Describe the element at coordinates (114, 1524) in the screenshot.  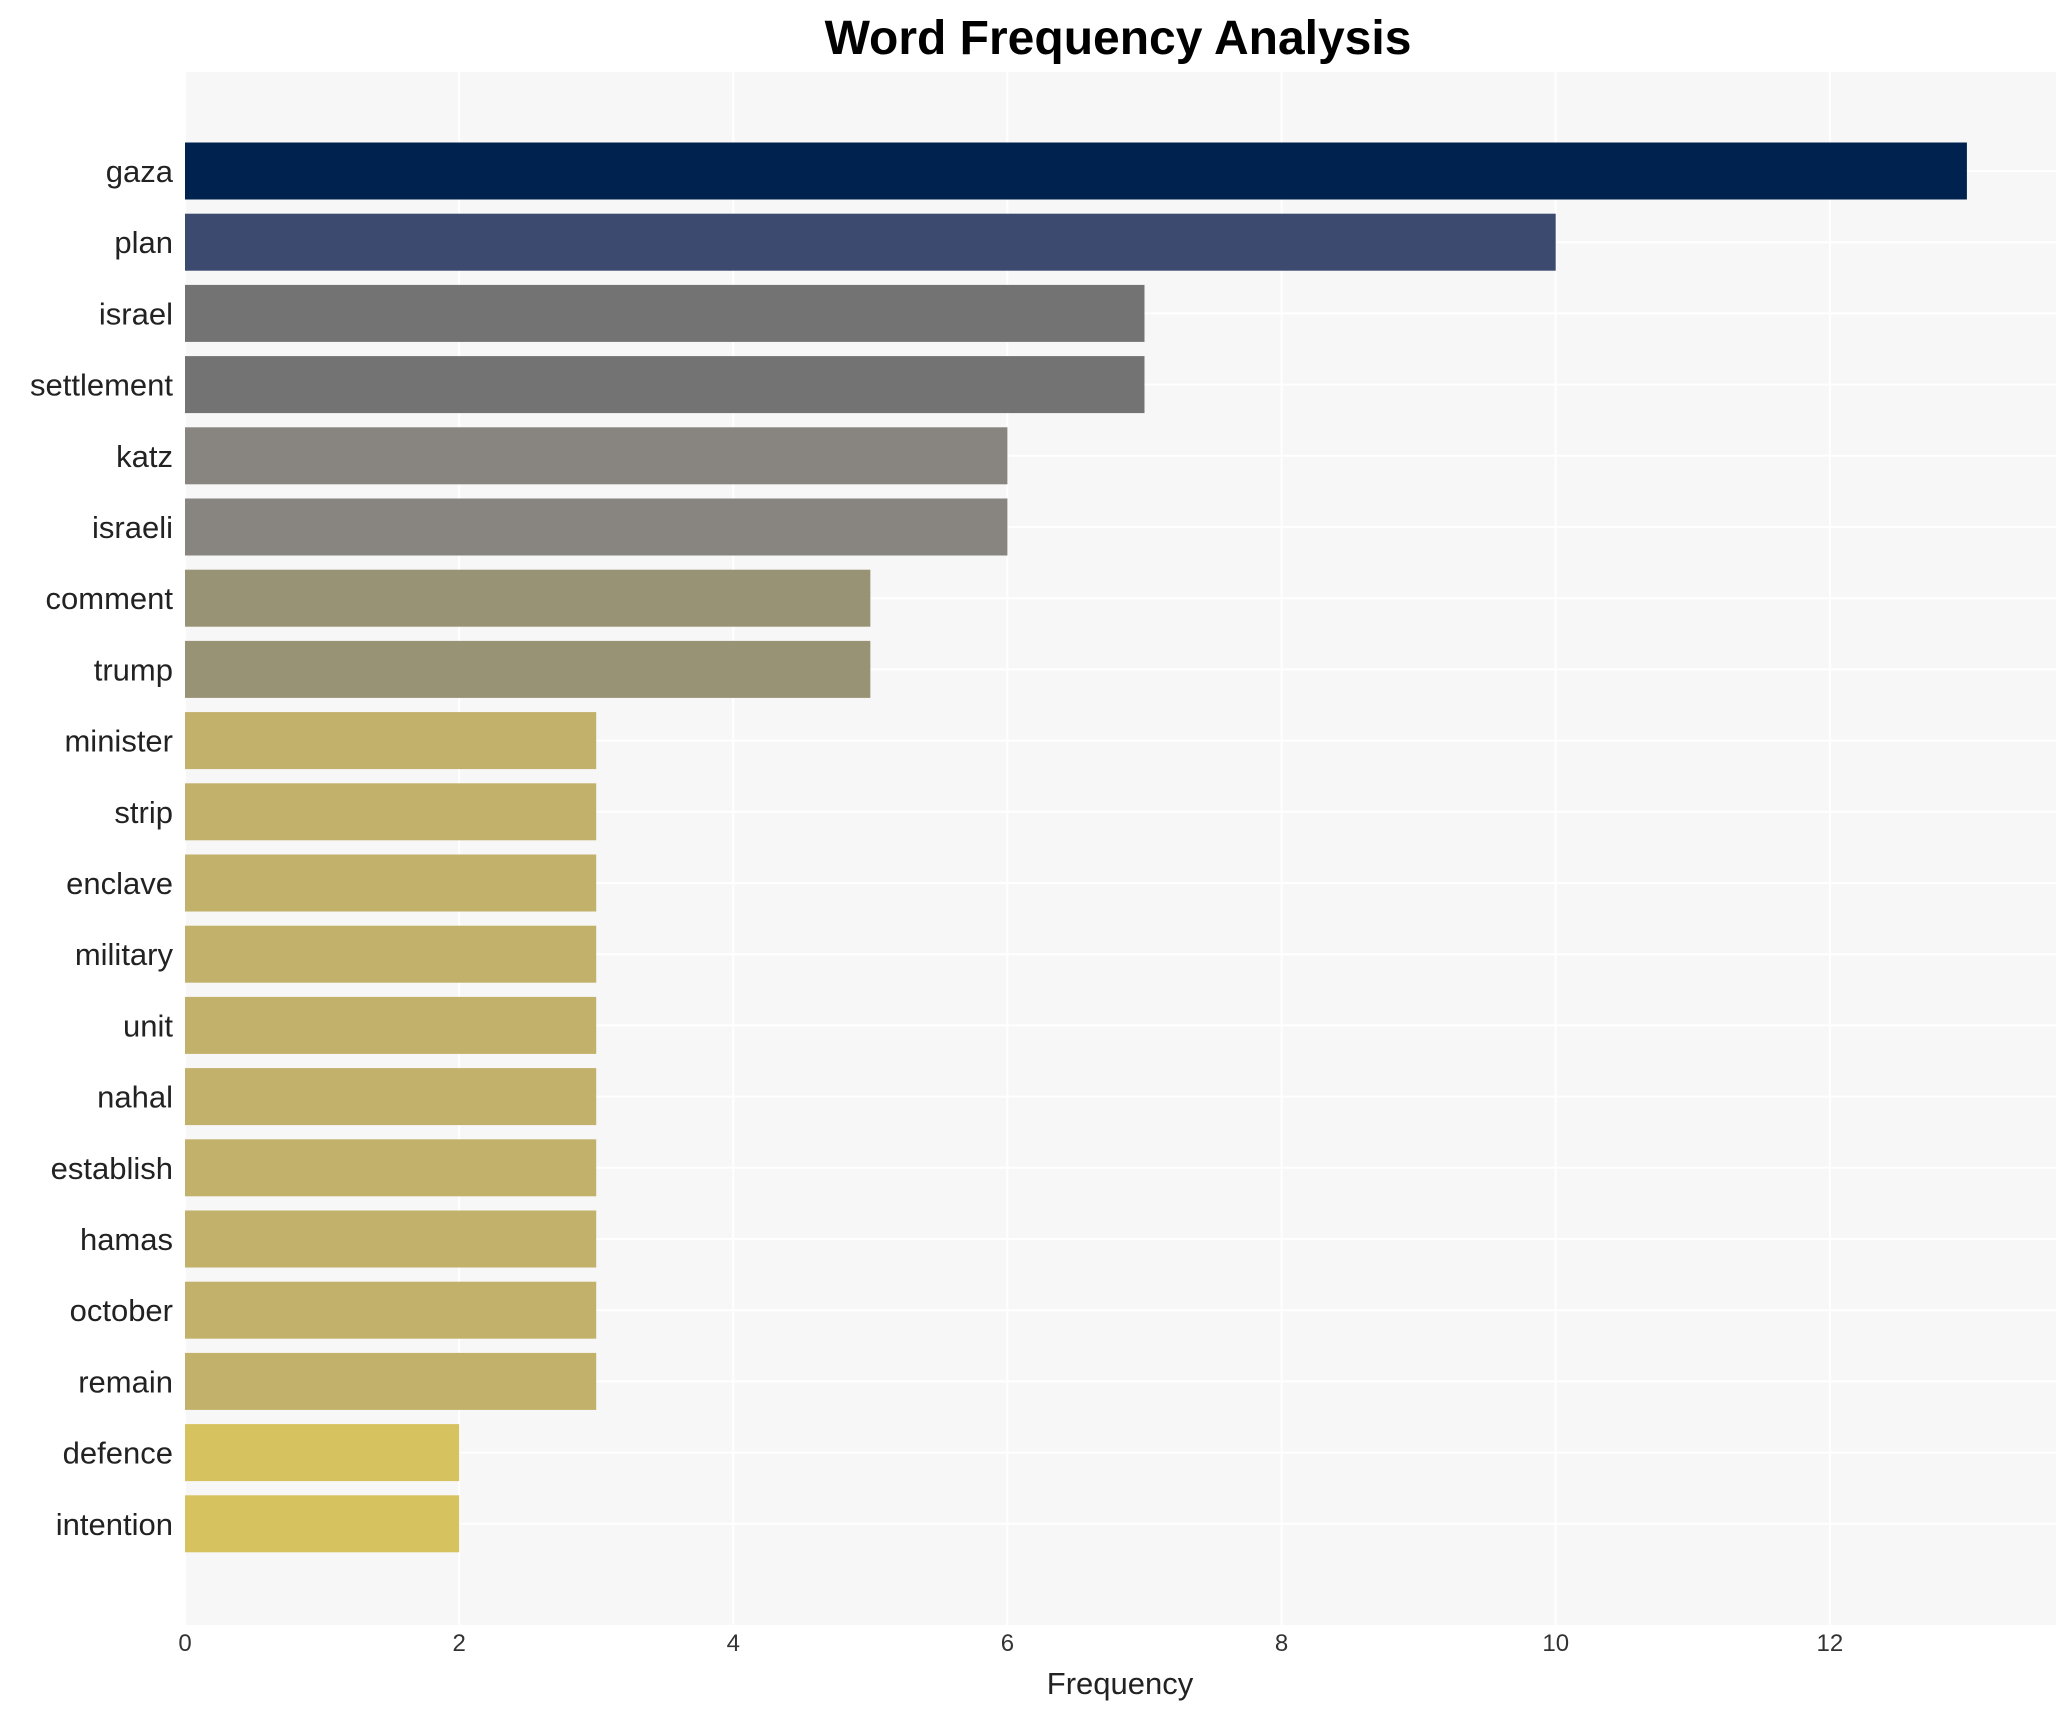
I see `category-label-intention: intention` at that location.